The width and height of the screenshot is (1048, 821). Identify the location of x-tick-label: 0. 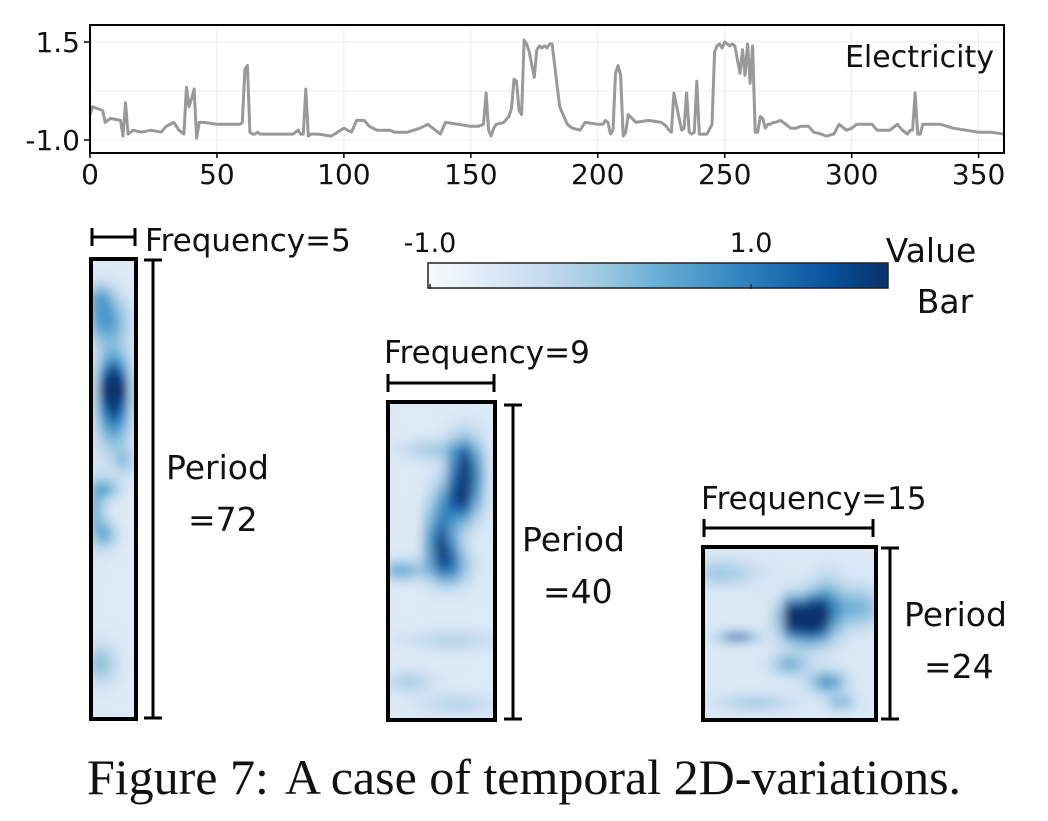
(90, 174).